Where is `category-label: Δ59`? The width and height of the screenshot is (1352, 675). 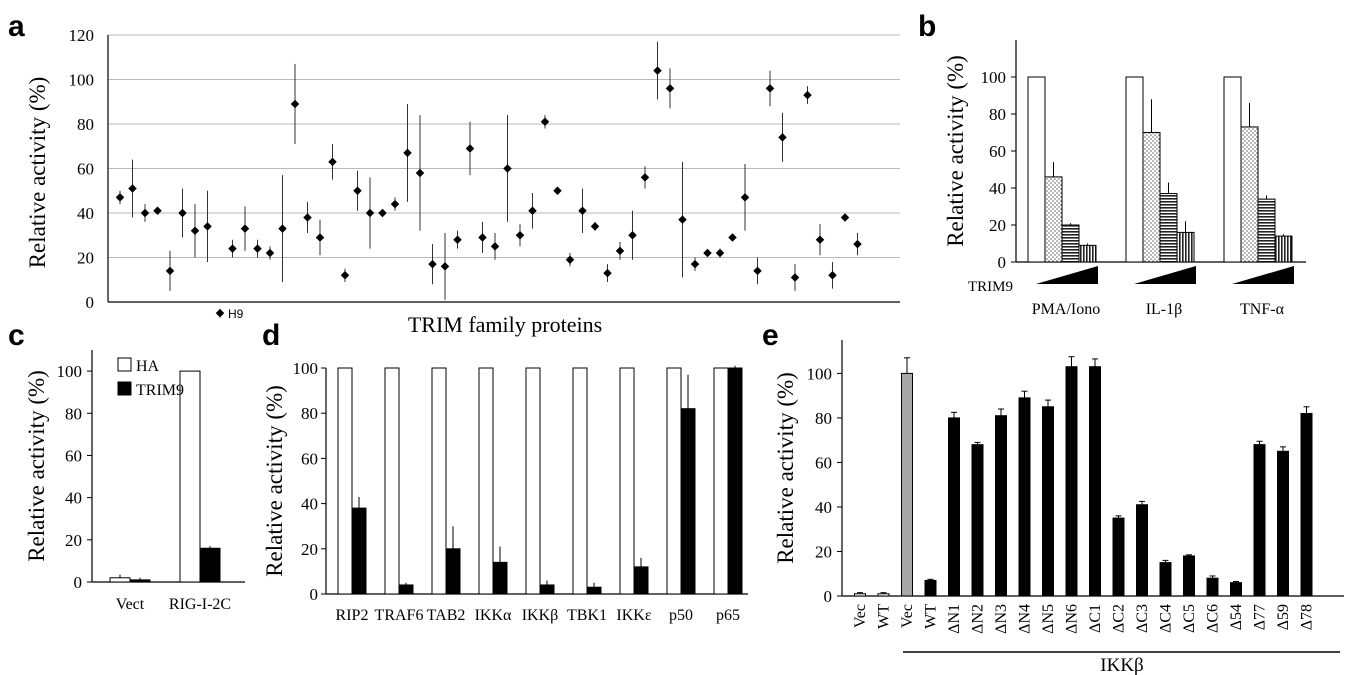
category-label: Δ59 is located at coordinates (1283, 617).